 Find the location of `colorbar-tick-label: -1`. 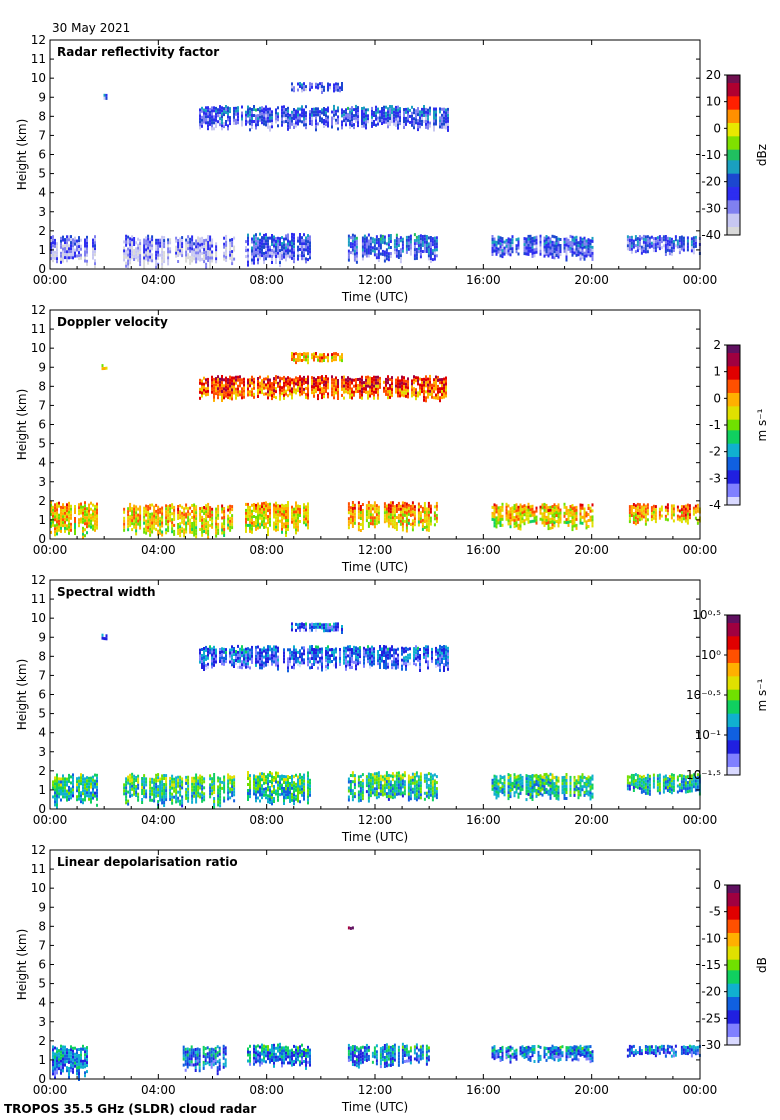

colorbar-tick-label: -1 is located at coordinates (715, 425).